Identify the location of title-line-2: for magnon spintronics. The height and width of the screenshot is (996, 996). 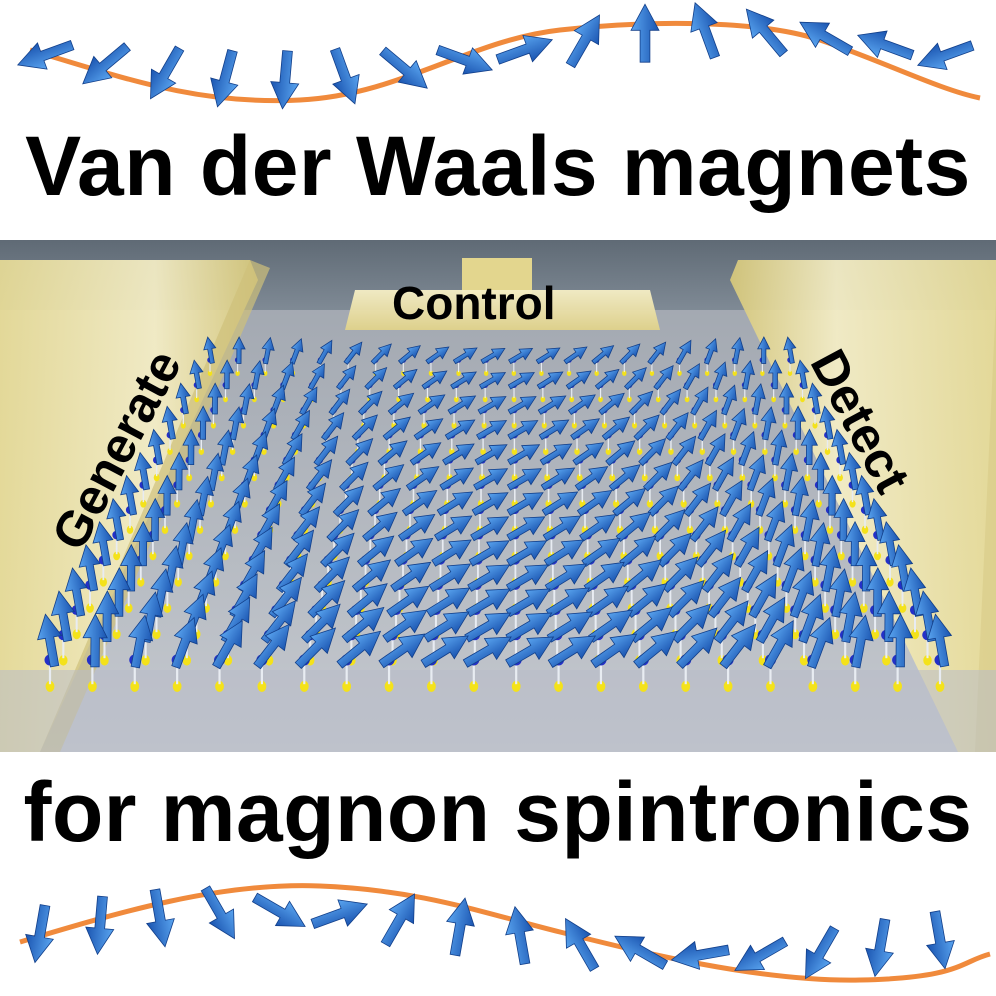
(498, 812).